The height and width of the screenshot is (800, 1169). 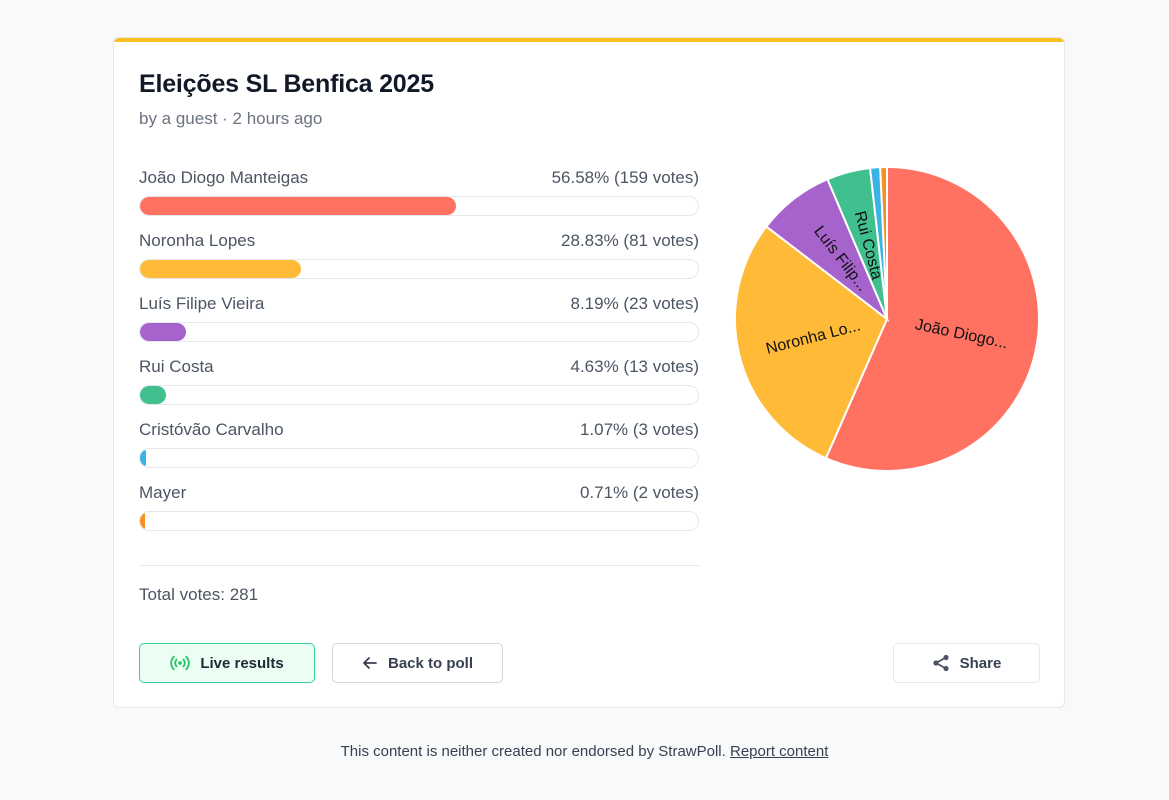 I want to click on result-item: João Diogo Manteigas 56.58% (159 votes), so click(x=419, y=199).